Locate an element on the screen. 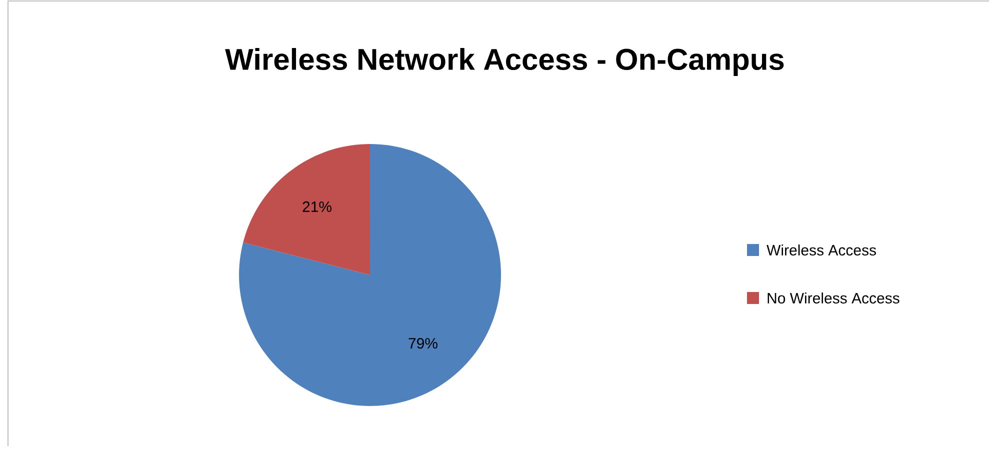  legend-label: Wireless Access is located at coordinates (821, 250).